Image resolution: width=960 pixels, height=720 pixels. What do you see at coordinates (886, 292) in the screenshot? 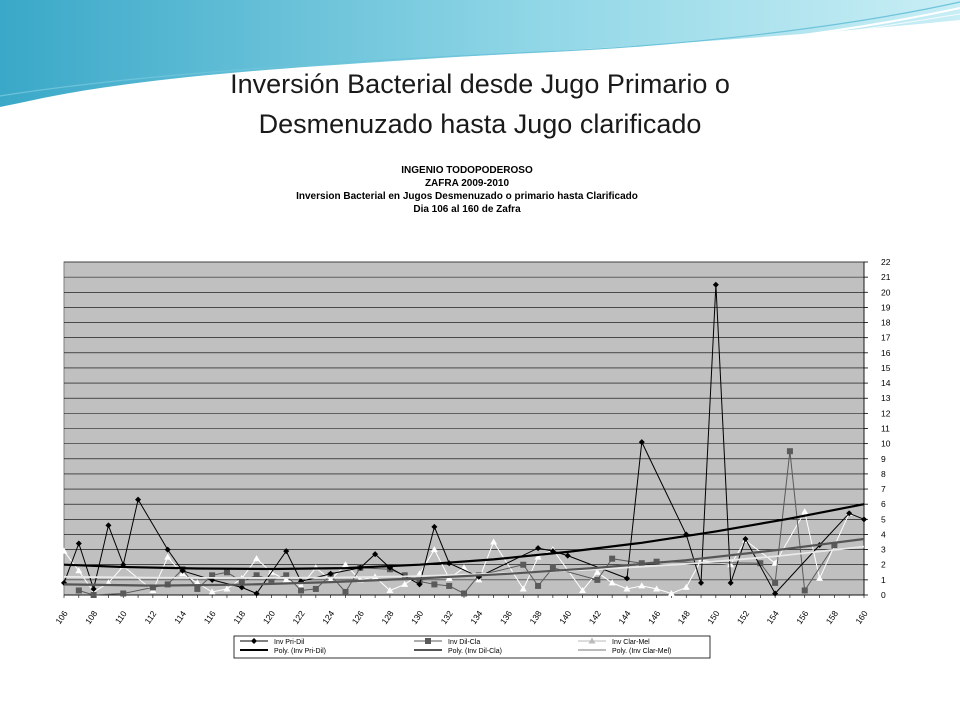
I see `y-tick-label: 20` at bounding box center [886, 292].